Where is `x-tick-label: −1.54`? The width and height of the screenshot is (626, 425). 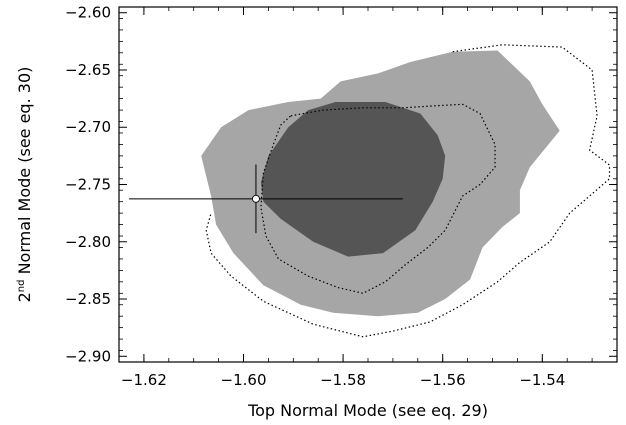 x-tick-label: −1.54 is located at coordinates (542, 380).